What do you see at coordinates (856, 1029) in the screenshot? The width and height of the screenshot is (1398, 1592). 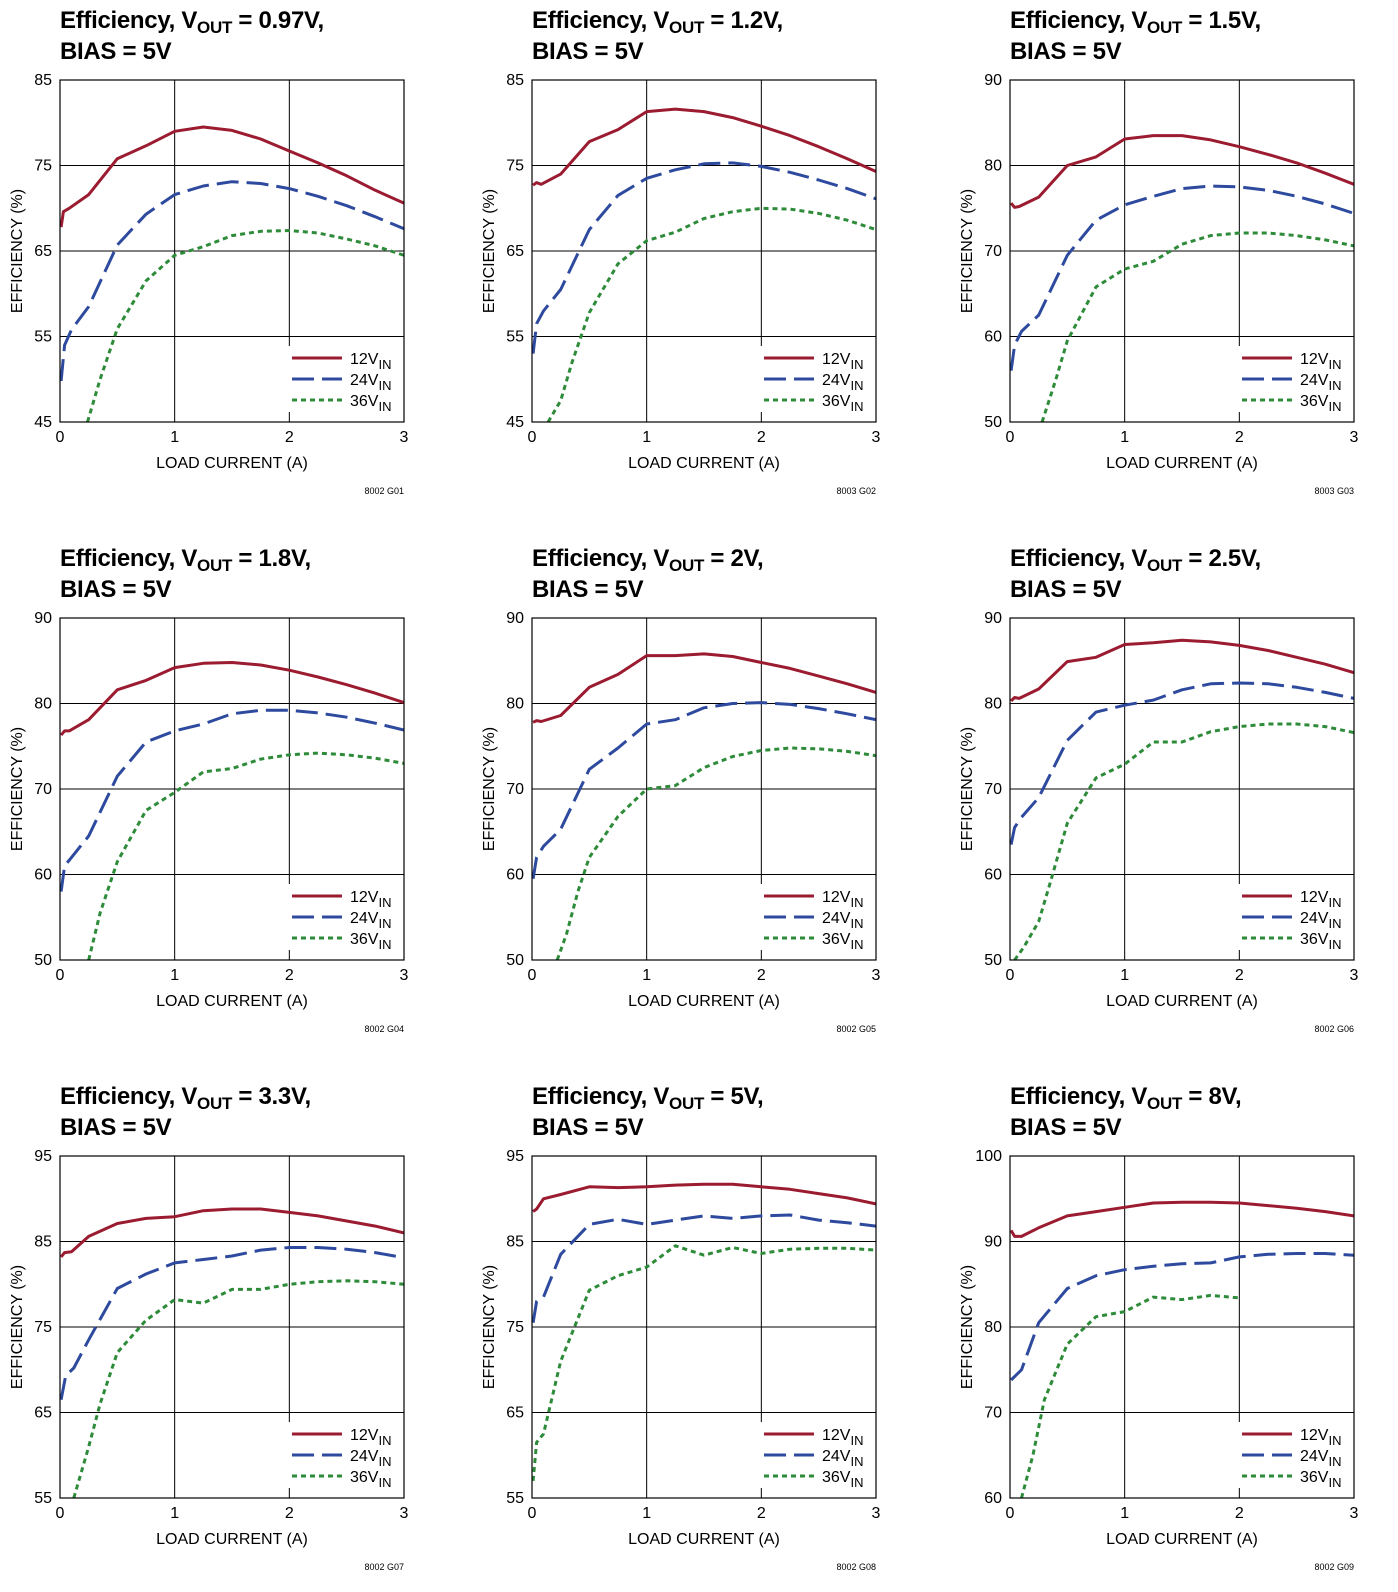 I see `figure-code: 8002 G05` at bounding box center [856, 1029].